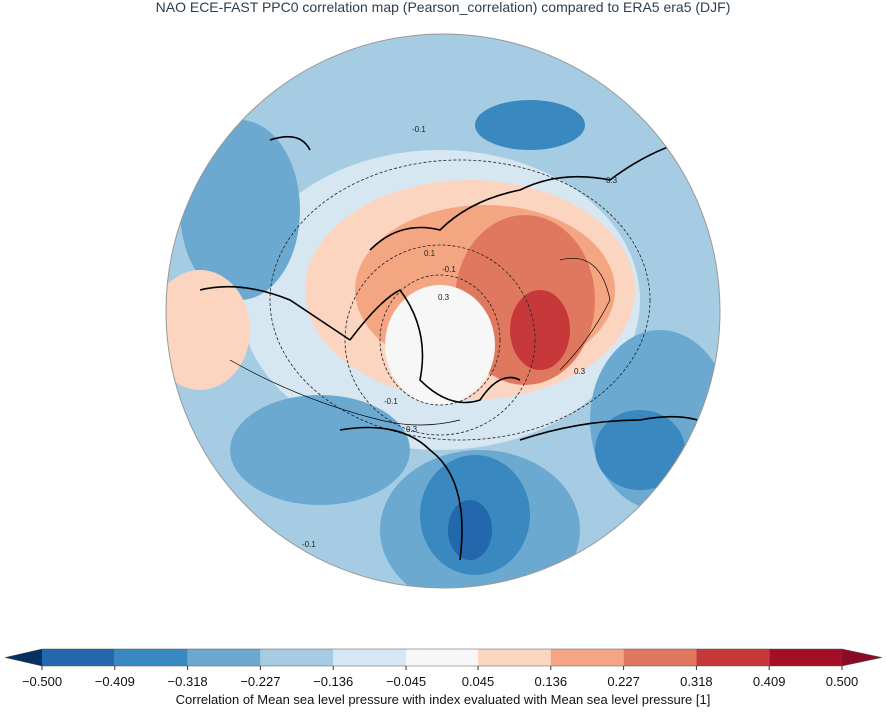 The height and width of the screenshot is (713, 886). I want to click on tick-label: −0.136, so click(333, 681).